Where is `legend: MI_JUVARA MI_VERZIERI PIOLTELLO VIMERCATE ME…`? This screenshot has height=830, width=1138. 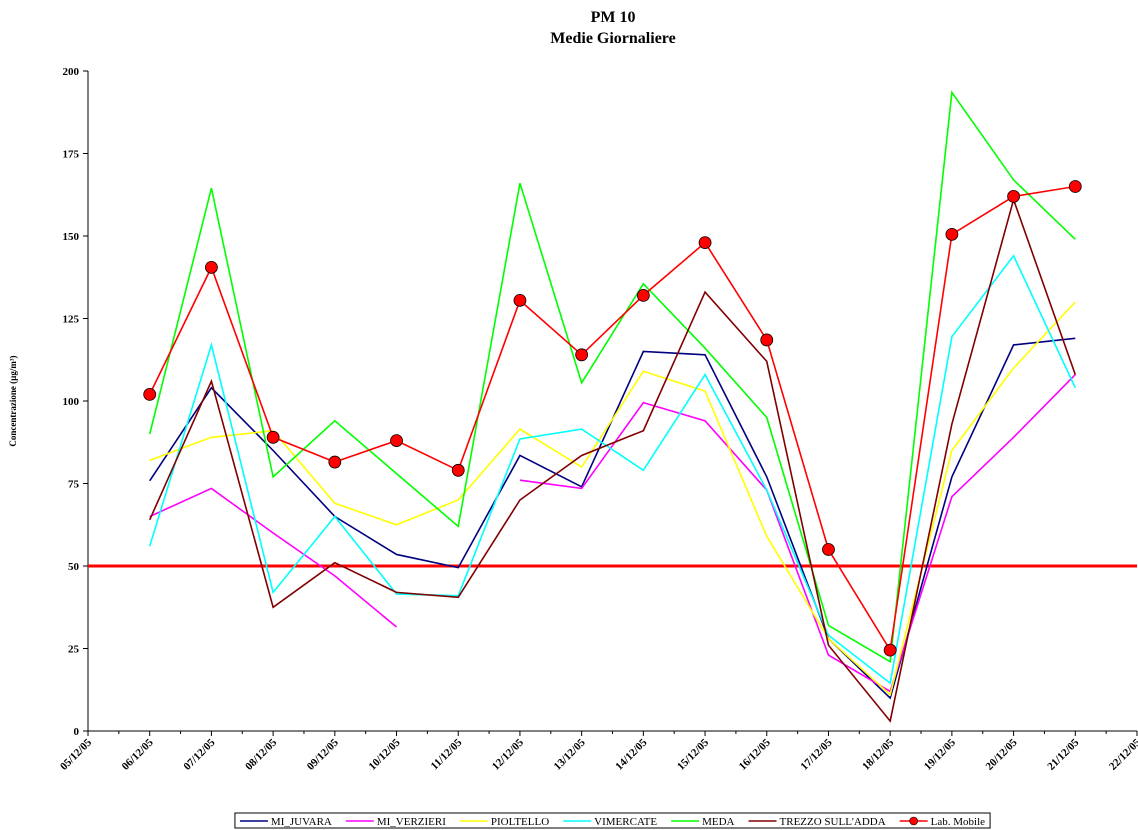
legend: MI_JUVARA MI_VERZIERI PIOLTELLO VIMERCATE ME… is located at coordinates (612, 822).